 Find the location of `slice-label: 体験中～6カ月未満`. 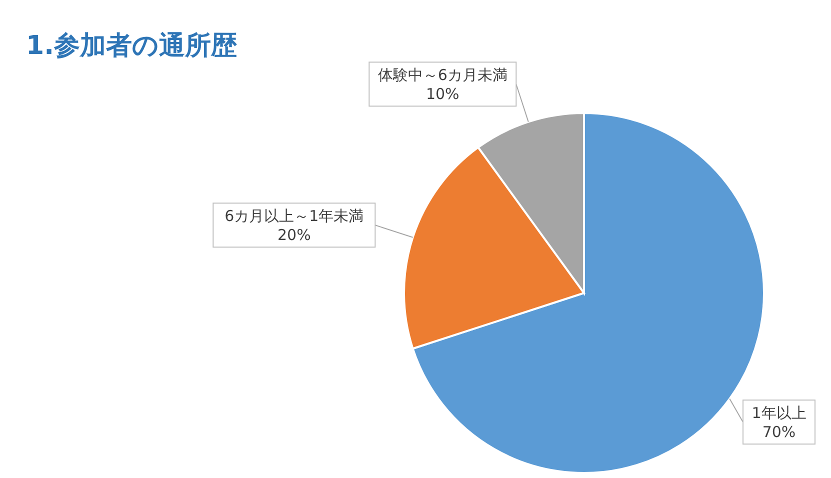

slice-label: 体験中～6カ月未満 is located at coordinates (443, 75).